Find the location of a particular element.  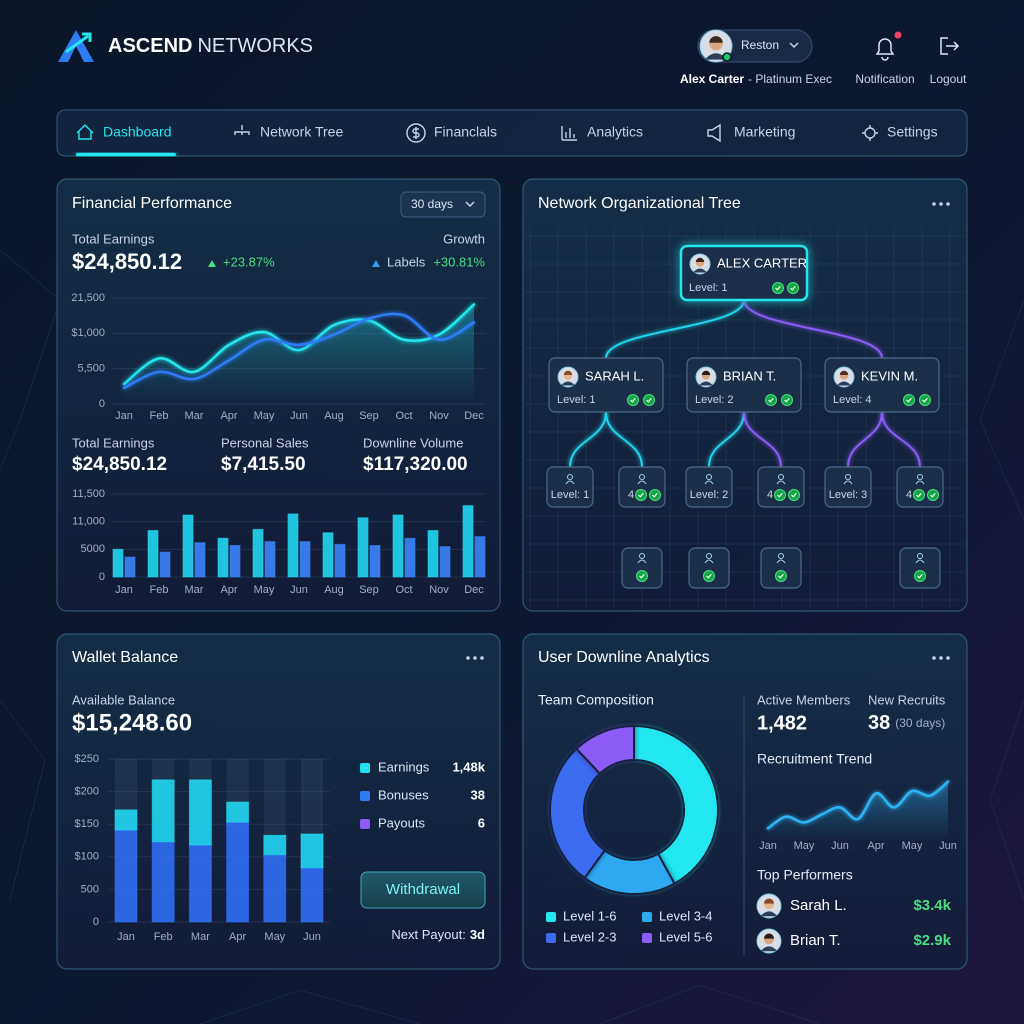

withdrawal-button is located at coordinates (423, 890).